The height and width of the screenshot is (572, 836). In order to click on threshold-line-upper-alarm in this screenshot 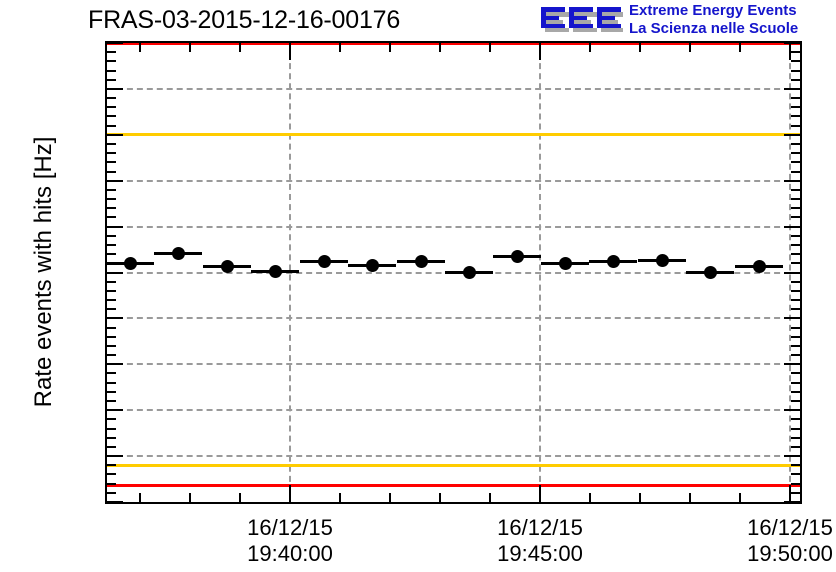, I will do `click(453, 44)`.